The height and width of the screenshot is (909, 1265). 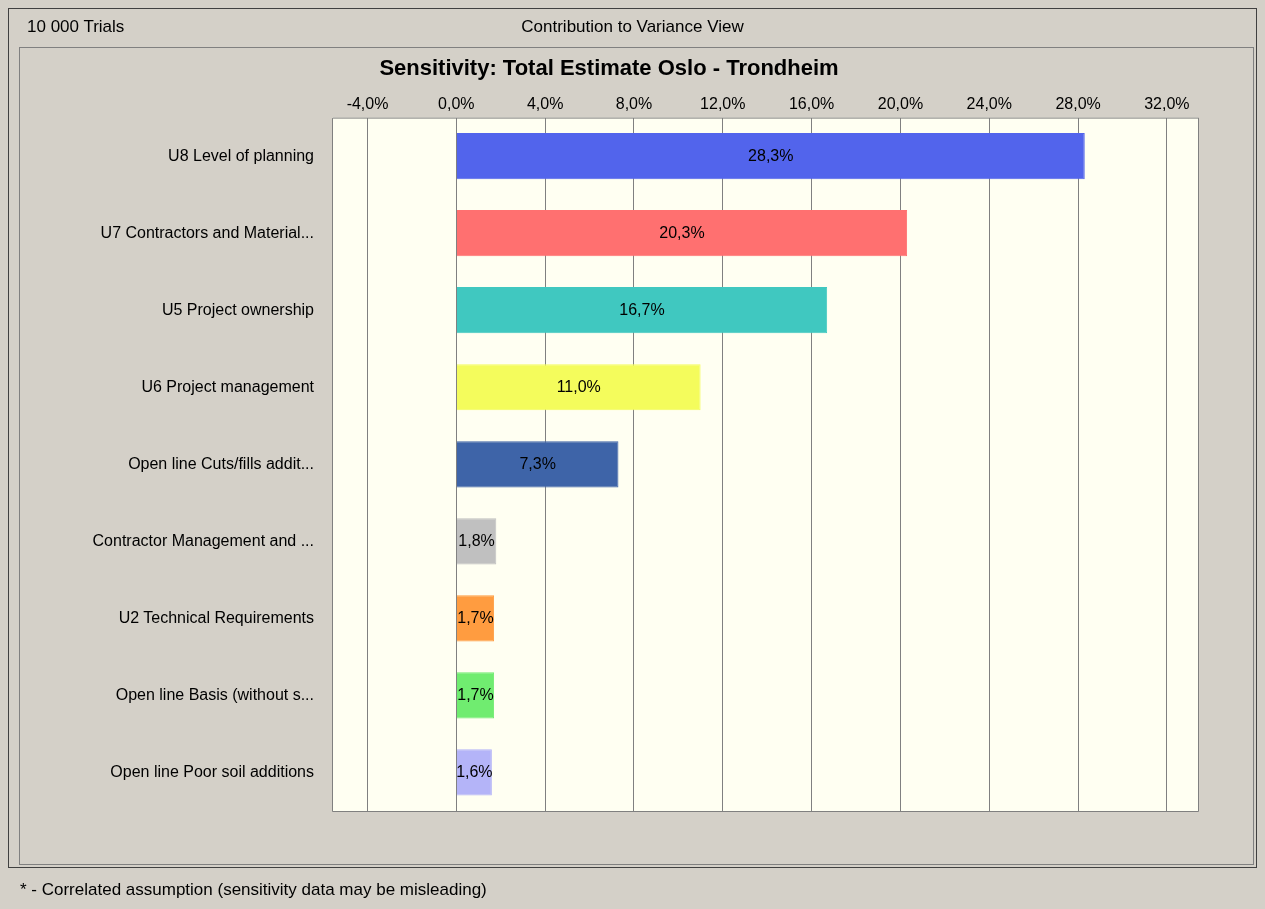 I want to click on data-label: 28,3%, so click(x=771, y=155).